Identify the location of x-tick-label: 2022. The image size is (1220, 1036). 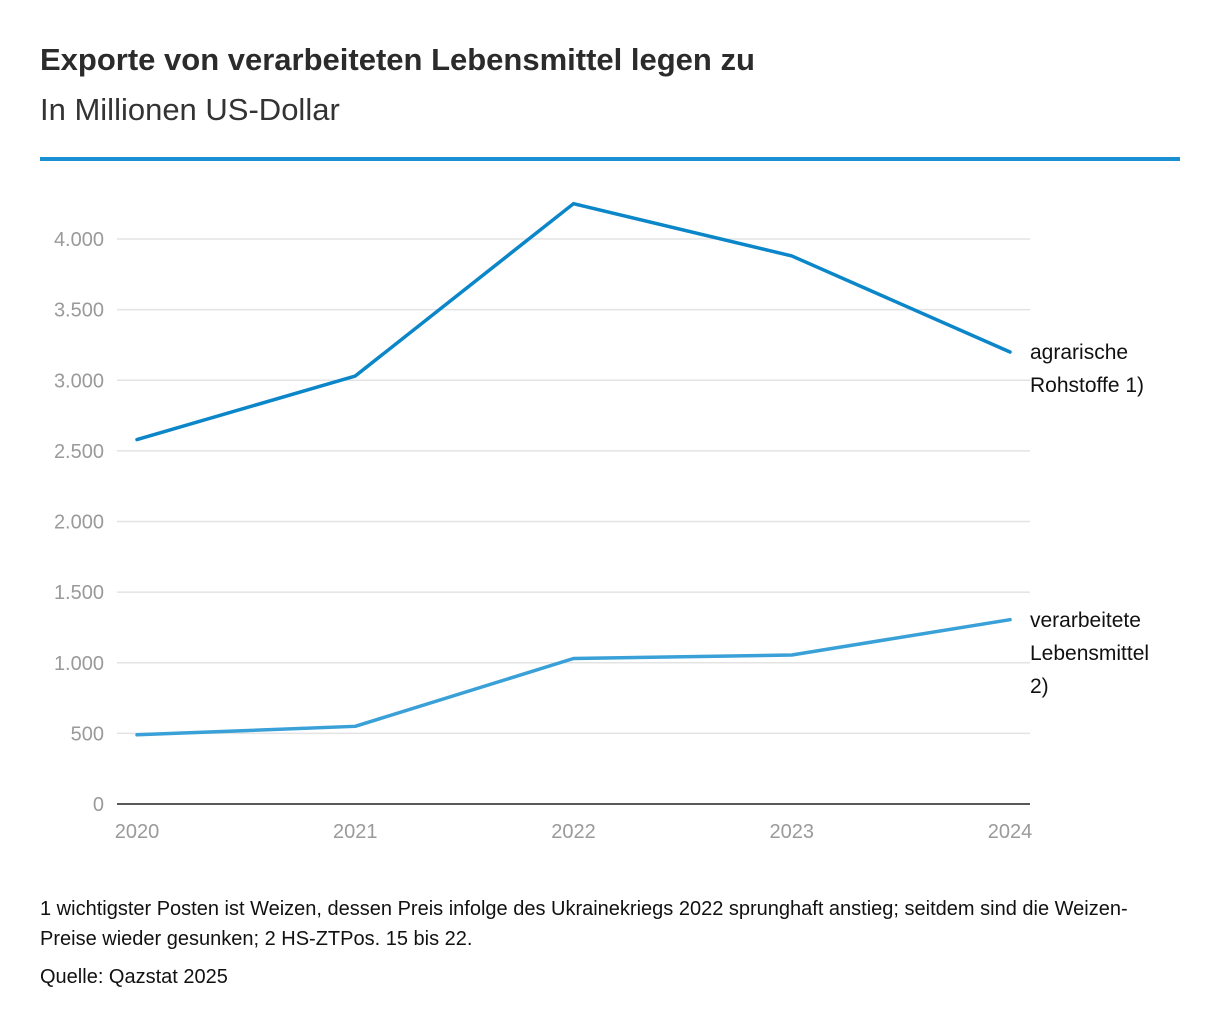
(573, 832).